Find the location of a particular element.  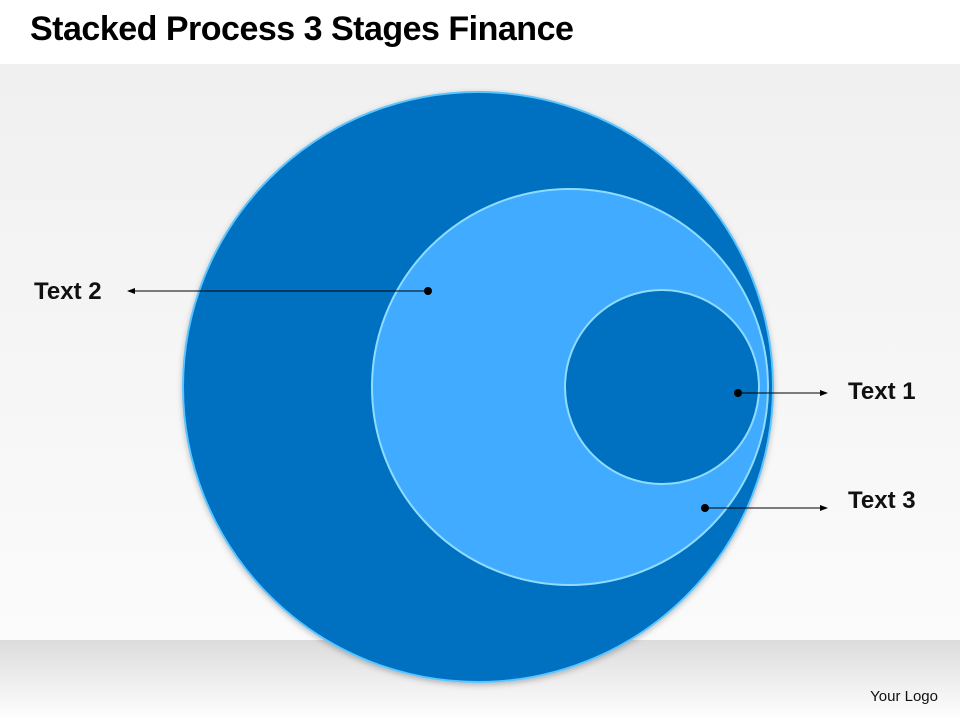

connector-text2 is located at coordinates (279, 291).